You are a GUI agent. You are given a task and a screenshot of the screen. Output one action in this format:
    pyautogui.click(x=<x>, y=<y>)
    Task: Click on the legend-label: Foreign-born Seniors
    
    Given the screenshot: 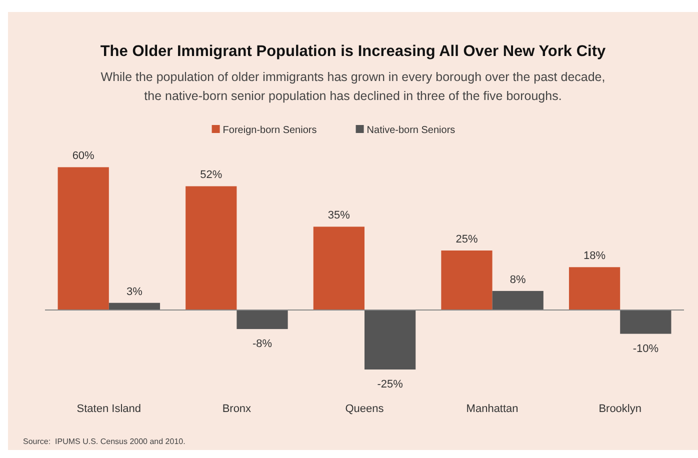 What is the action you would take?
    pyautogui.click(x=269, y=130)
    